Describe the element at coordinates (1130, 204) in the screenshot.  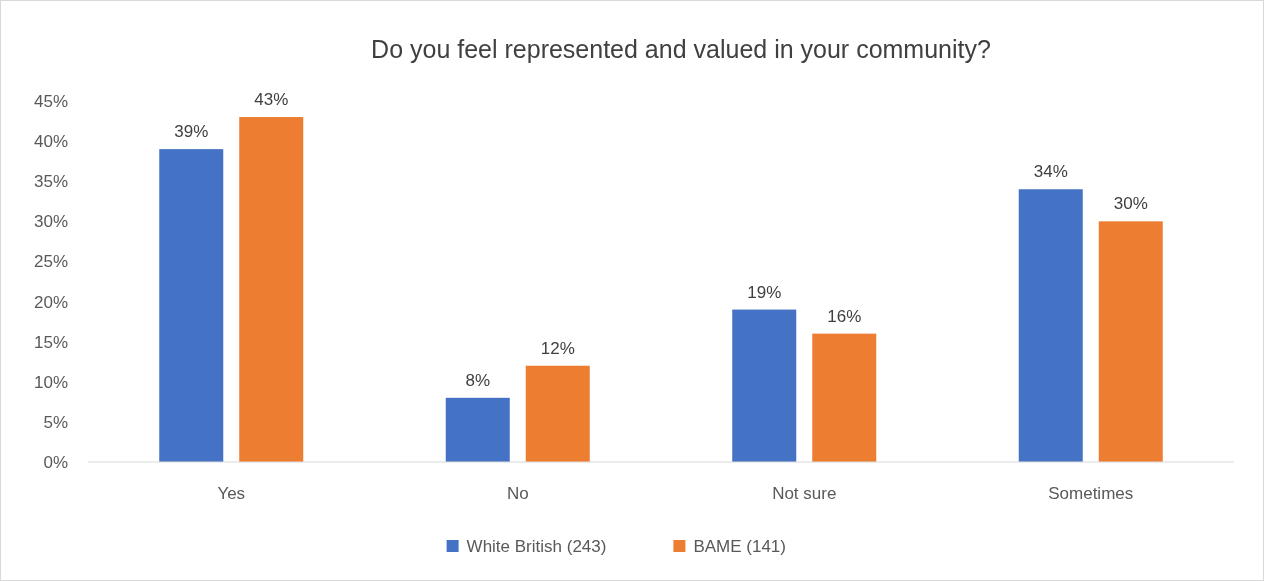
I see `data-label: 30%` at that location.